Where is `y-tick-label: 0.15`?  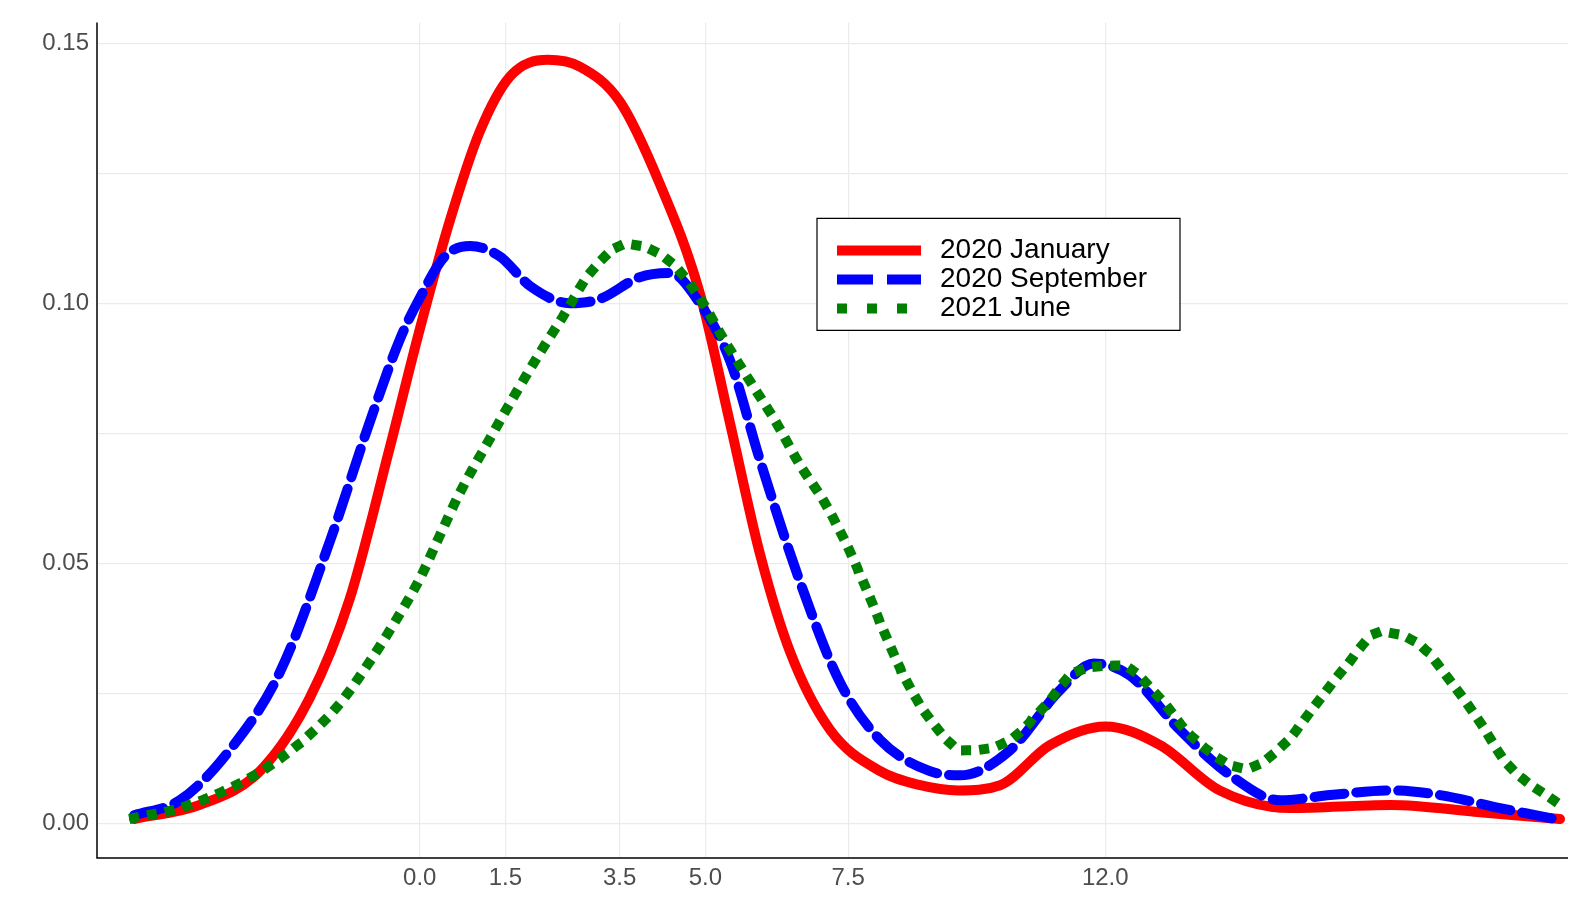 y-tick-label: 0.15 is located at coordinates (65, 41).